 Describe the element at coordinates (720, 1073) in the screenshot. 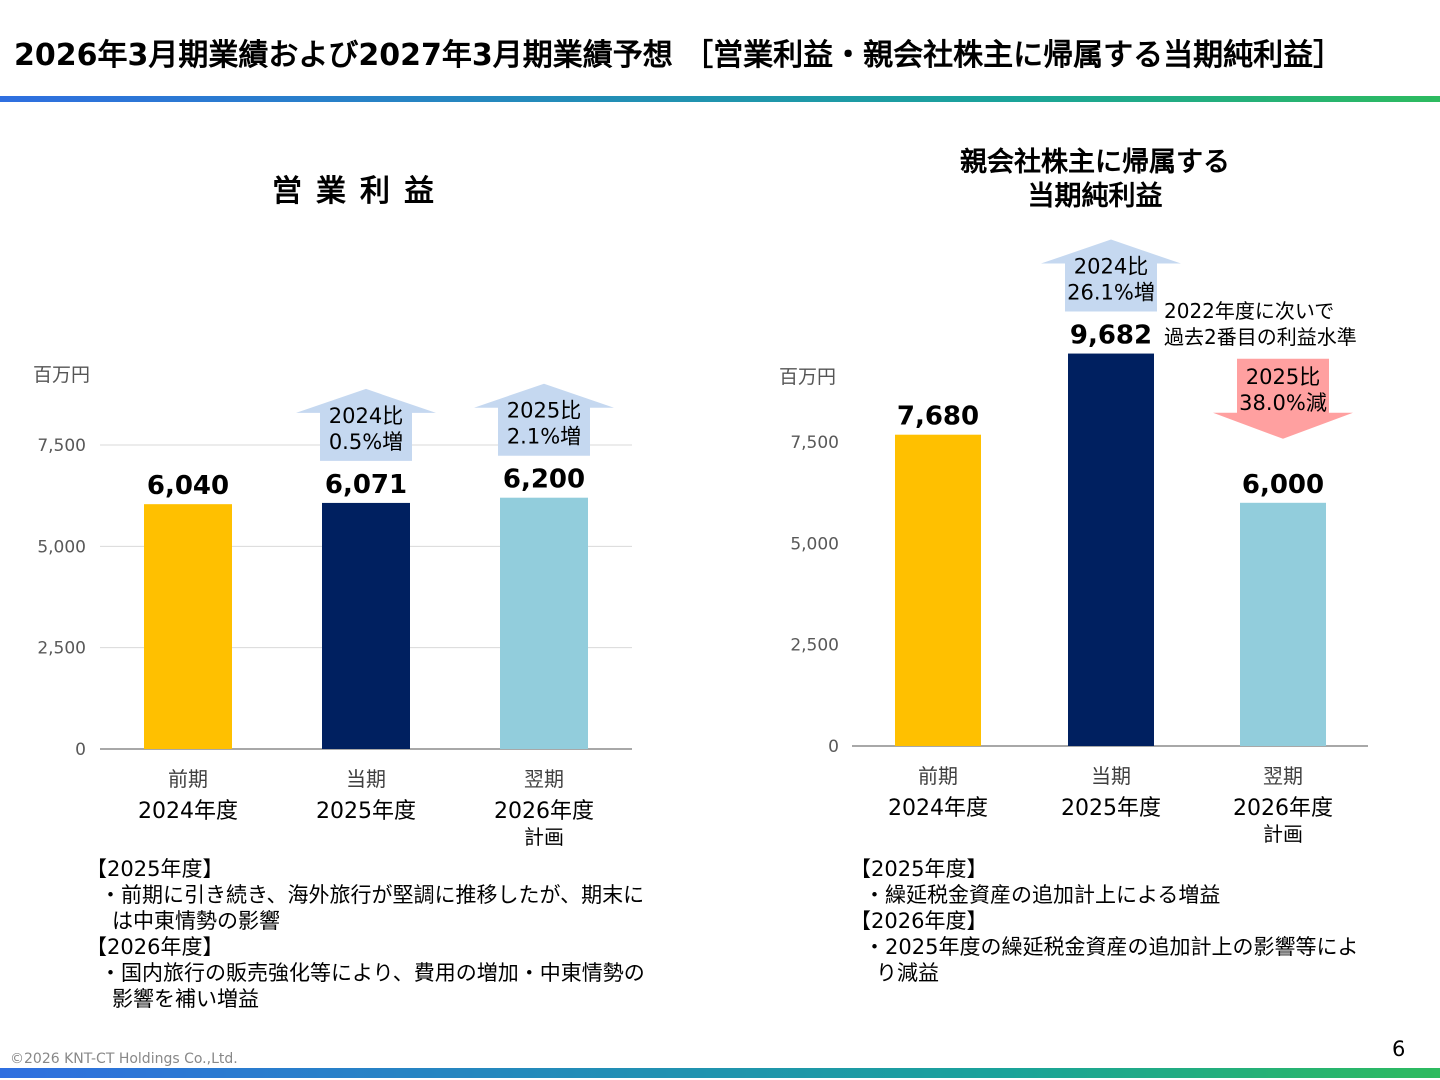

I see `footer-accent-bar` at that location.